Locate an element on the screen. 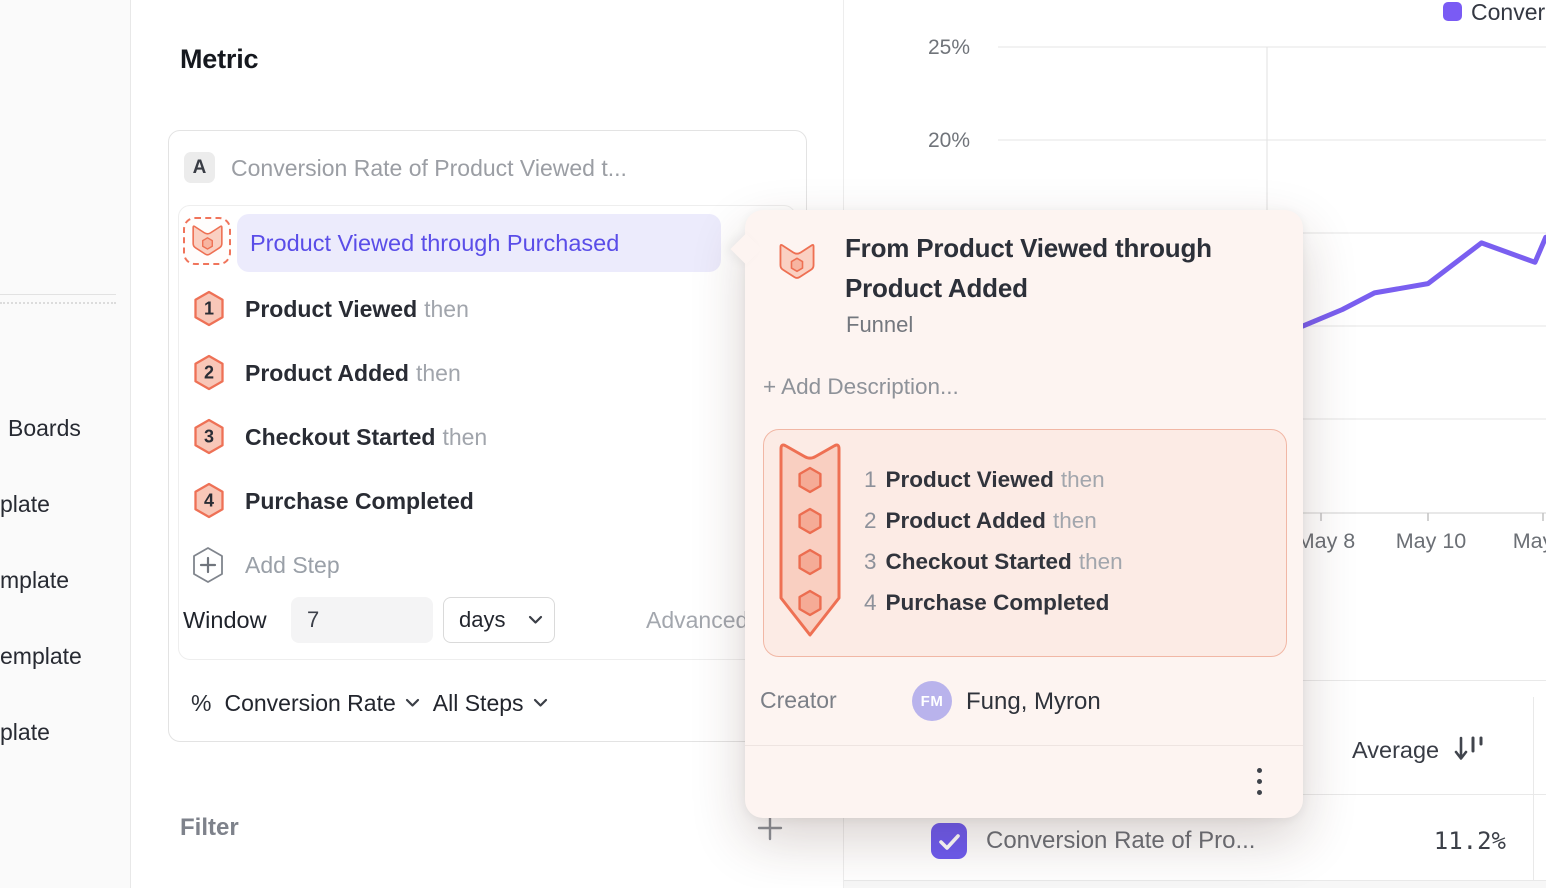 This screenshot has height=888, width=1546. creator-label: Creator is located at coordinates (798, 700).